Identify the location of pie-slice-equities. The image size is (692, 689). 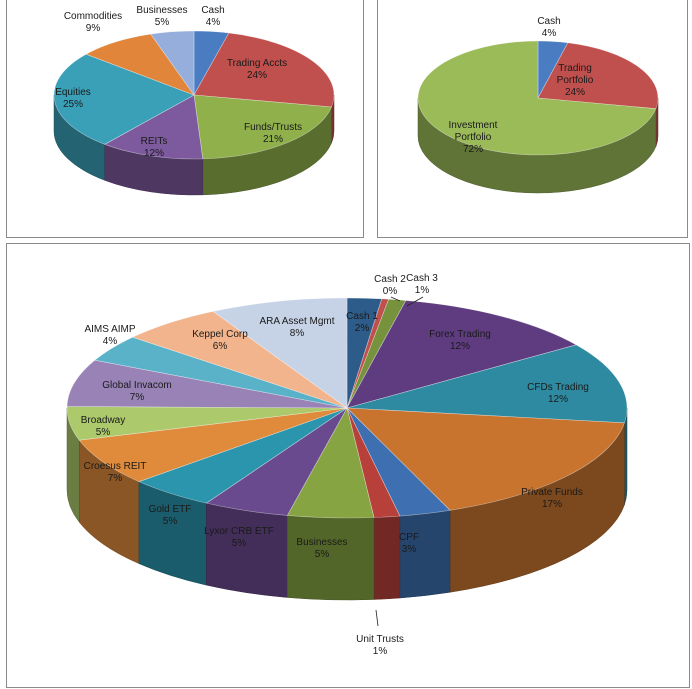
(124, 99).